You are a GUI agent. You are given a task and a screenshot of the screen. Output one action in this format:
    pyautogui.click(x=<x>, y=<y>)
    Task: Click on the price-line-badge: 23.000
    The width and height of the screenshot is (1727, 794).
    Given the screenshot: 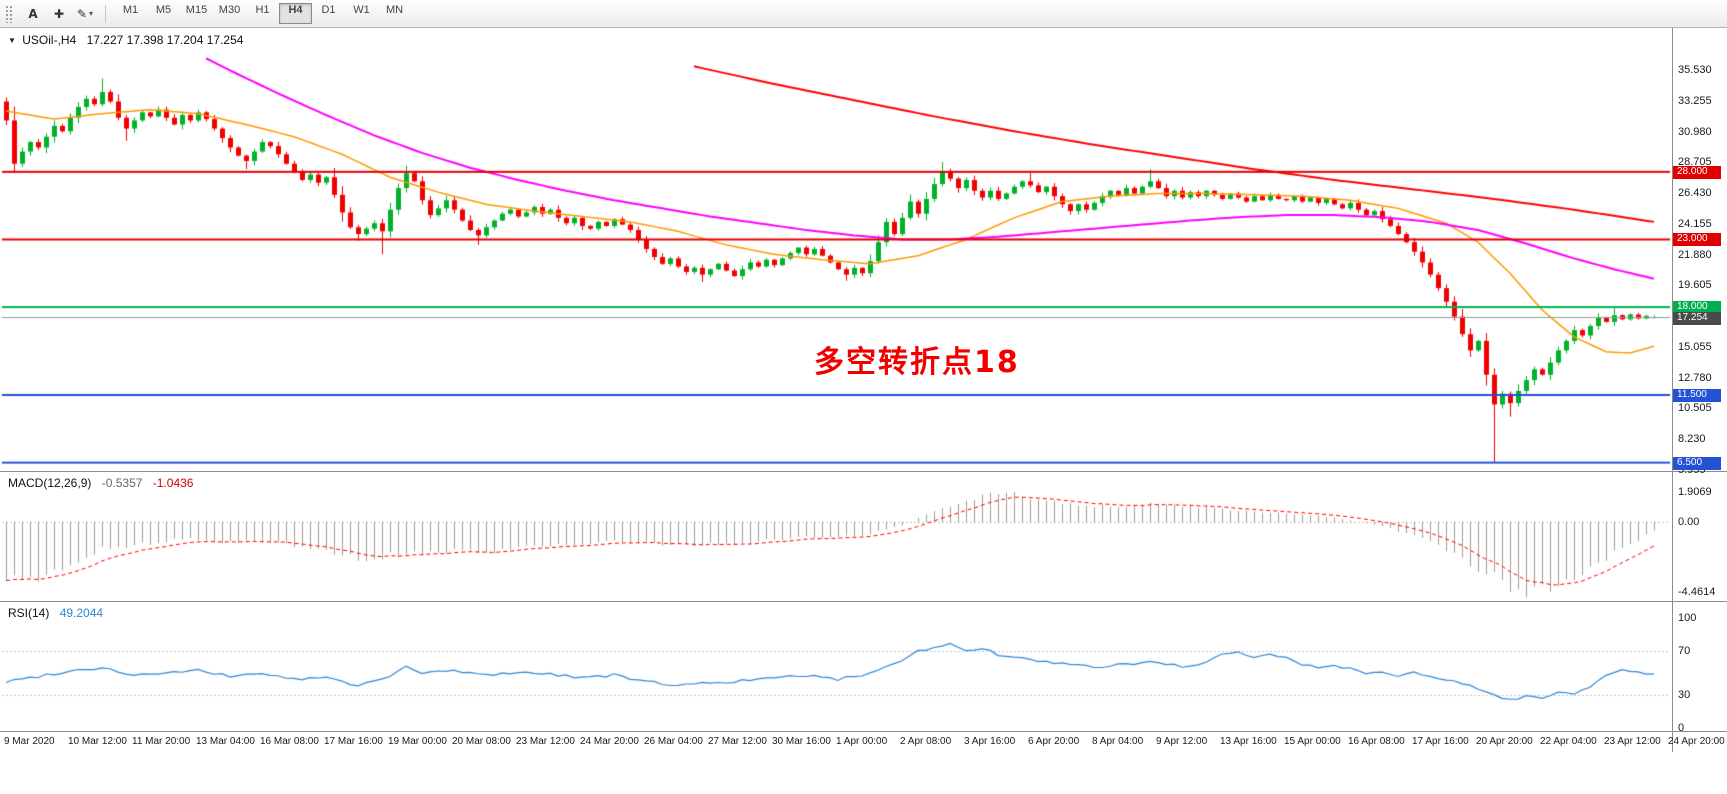 What is the action you would take?
    pyautogui.click(x=1697, y=240)
    